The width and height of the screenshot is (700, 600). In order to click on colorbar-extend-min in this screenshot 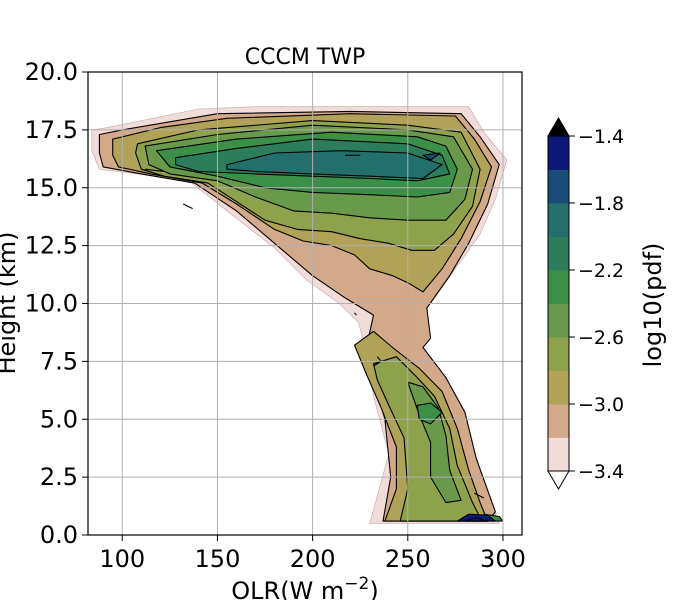, I will do `click(558, 480)`.